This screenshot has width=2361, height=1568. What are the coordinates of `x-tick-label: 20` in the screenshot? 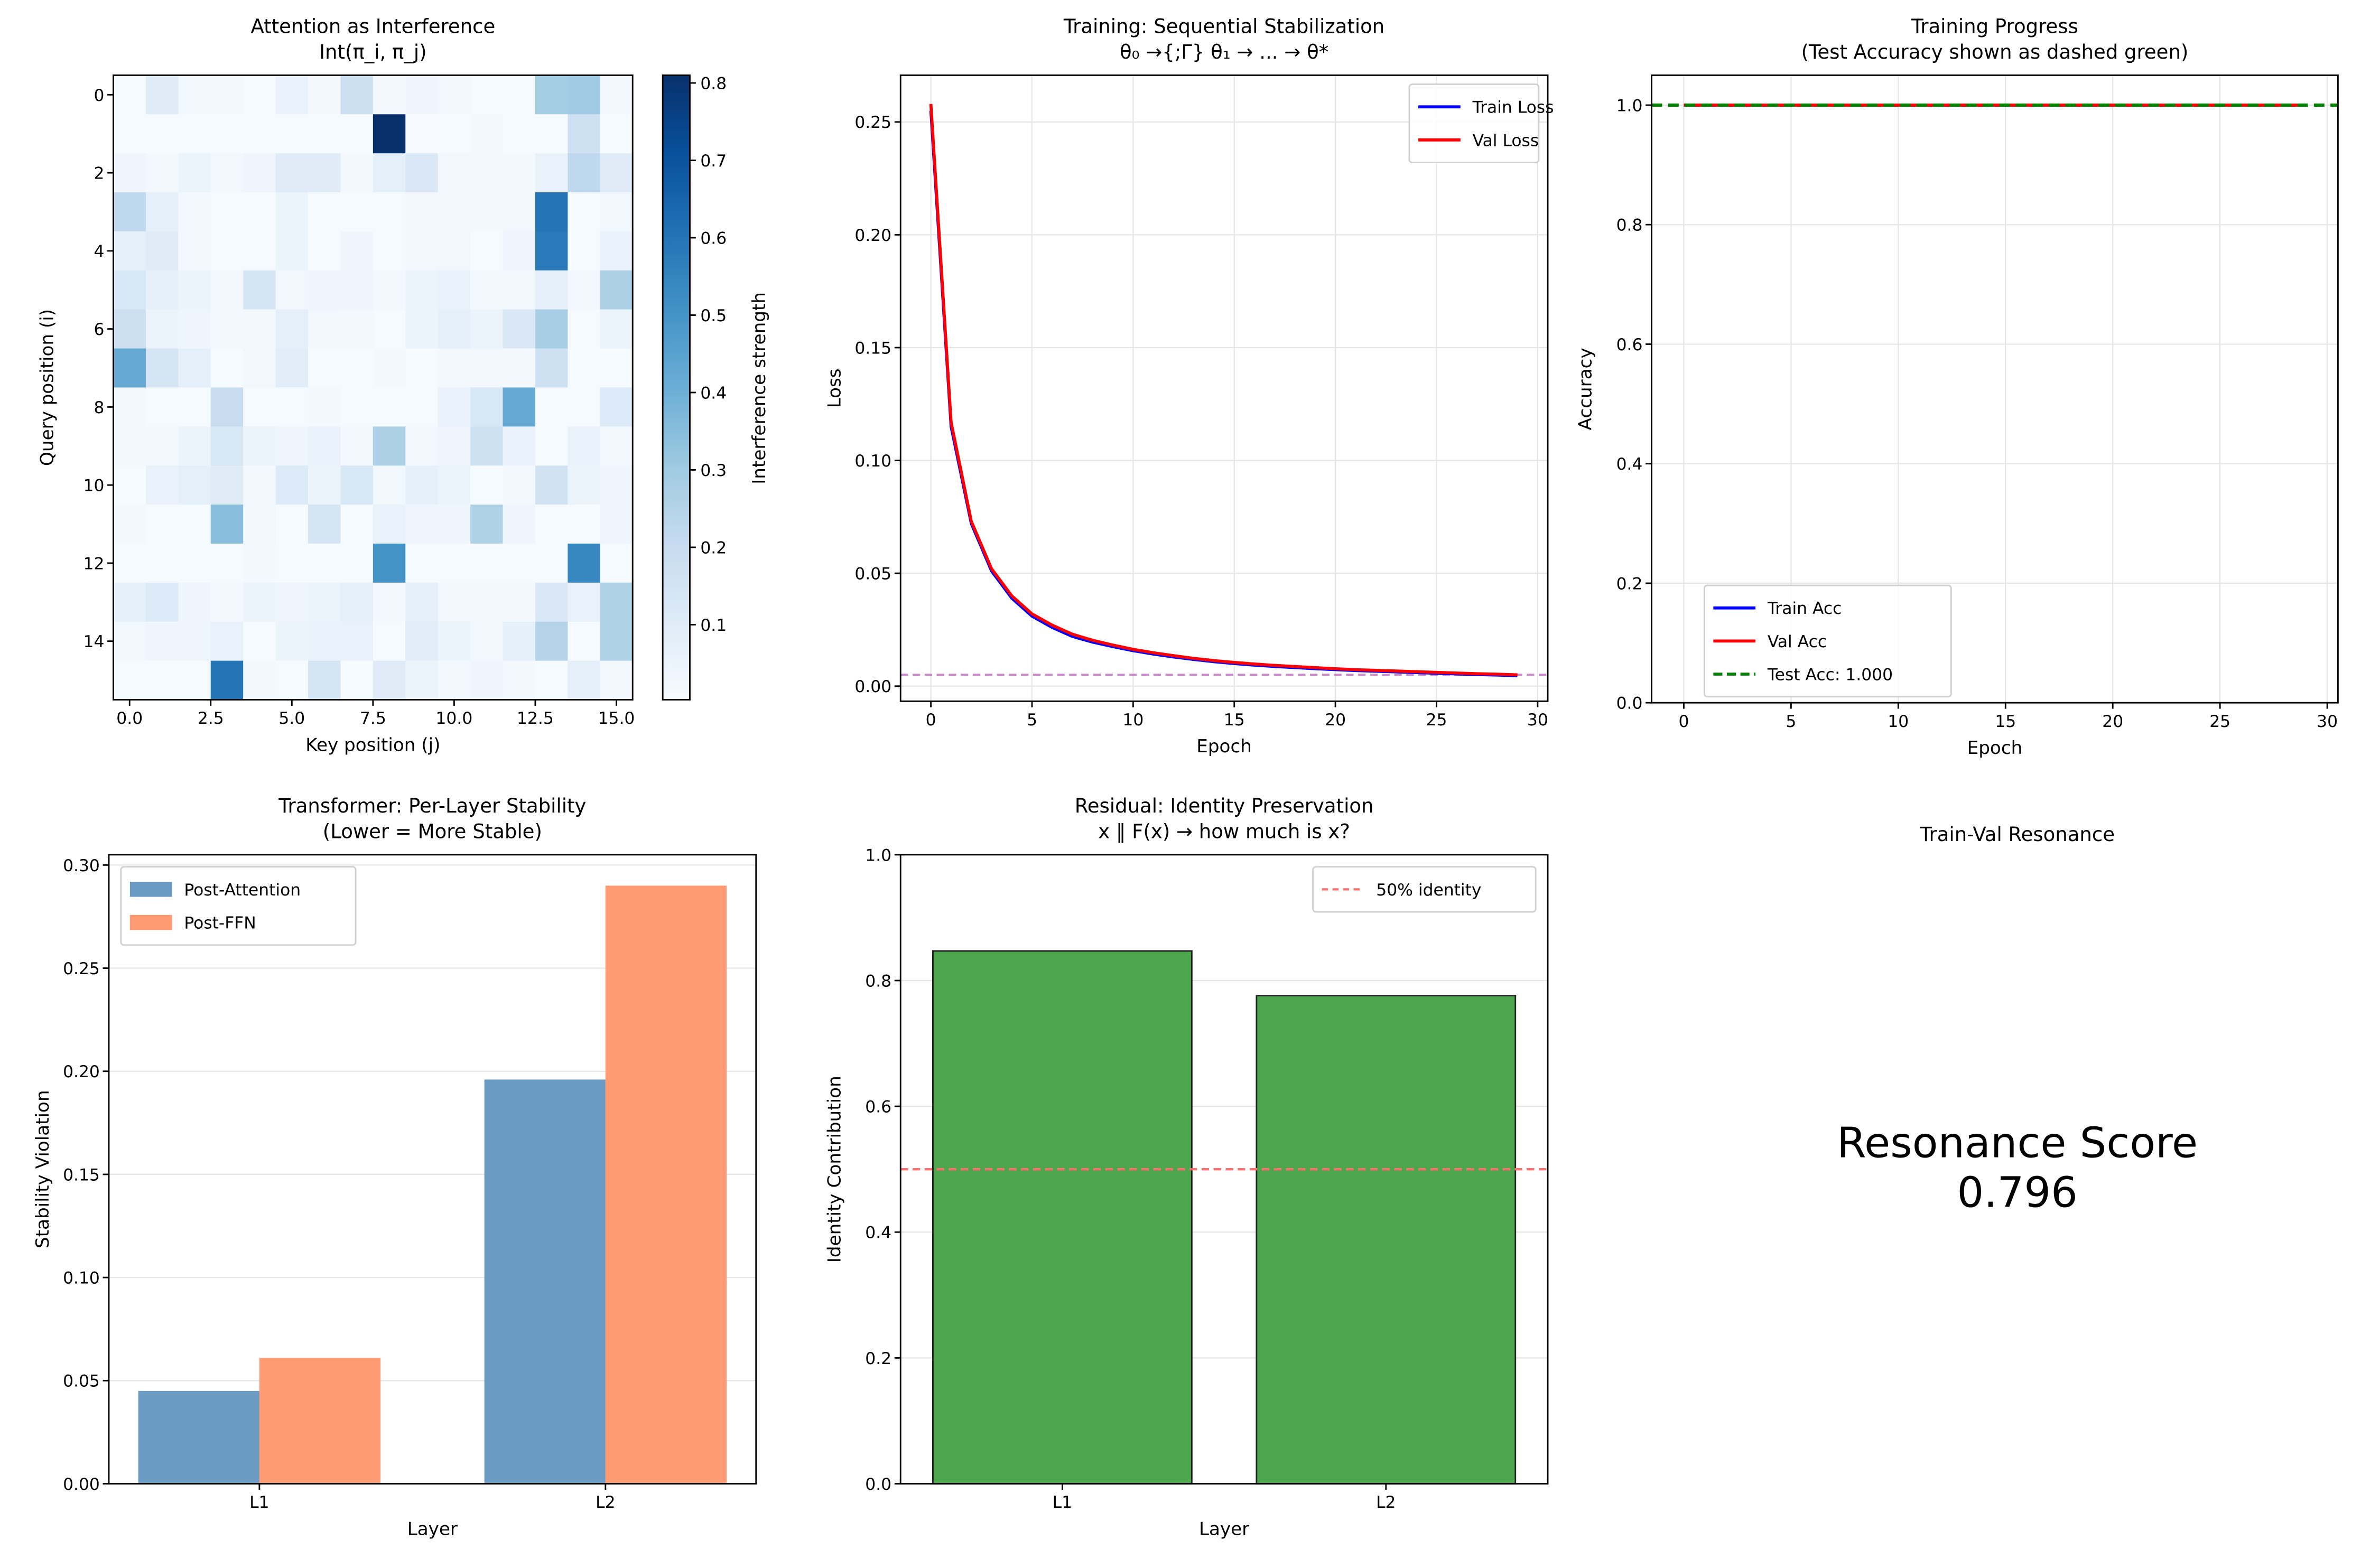 It's located at (2113, 721).